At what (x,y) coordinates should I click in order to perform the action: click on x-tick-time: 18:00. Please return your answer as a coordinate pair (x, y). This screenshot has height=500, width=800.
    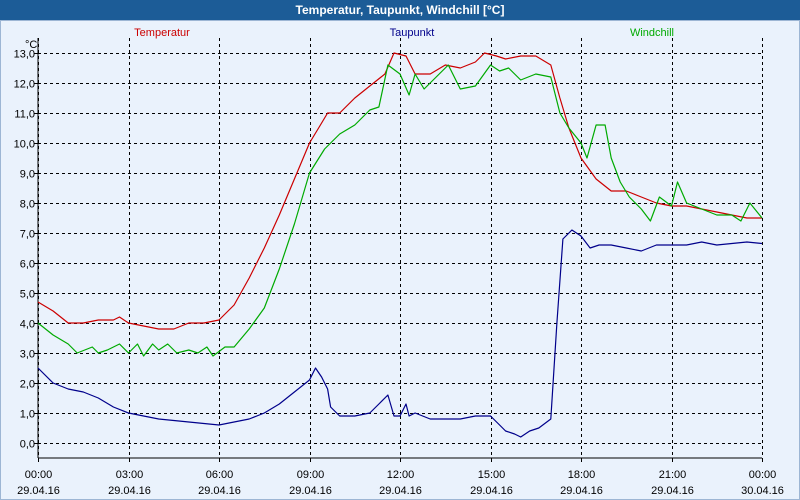
    Looking at the image, I should click on (582, 475).